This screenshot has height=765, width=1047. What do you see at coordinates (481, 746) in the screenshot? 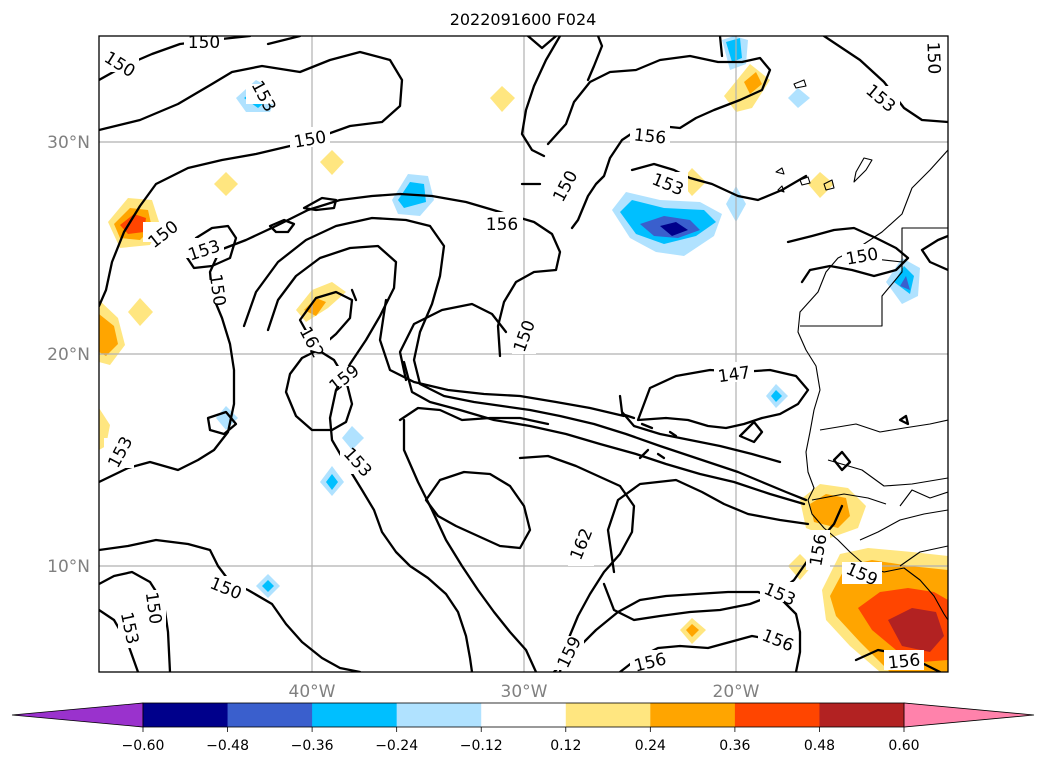
I see `colorbar-tick-label: −0.12` at bounding box center [481, 746].